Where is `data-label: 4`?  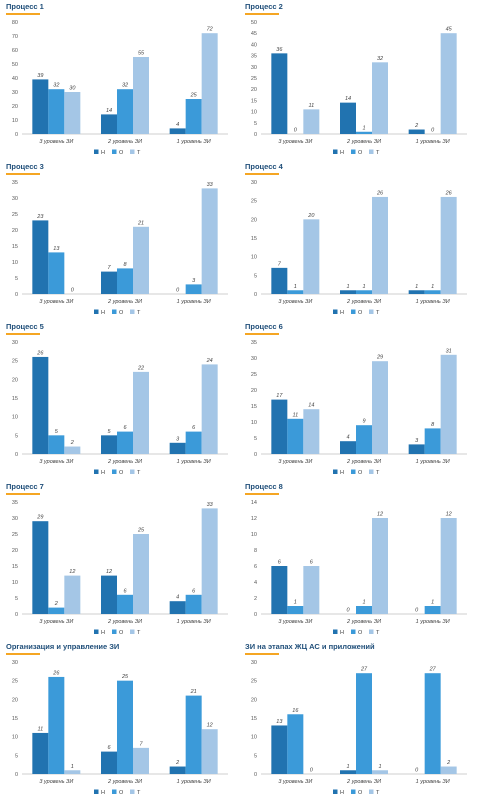
data-label: 4 is located at coordinates (347, 438).